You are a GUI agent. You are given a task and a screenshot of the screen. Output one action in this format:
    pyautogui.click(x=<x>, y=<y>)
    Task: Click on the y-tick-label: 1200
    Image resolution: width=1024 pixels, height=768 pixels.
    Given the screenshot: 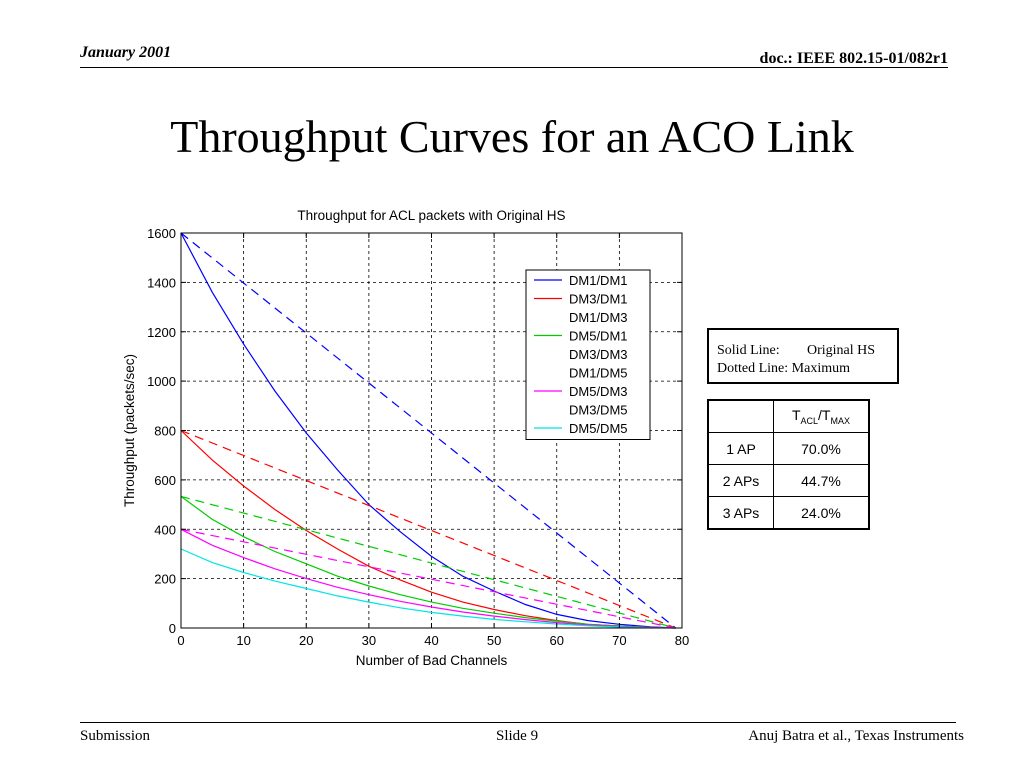 What is the action you would take?
    pyautogui.click(x=161, y=332)
    